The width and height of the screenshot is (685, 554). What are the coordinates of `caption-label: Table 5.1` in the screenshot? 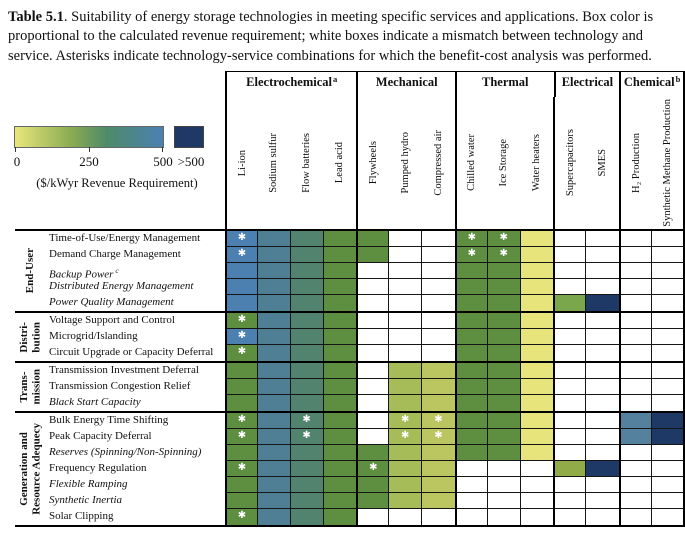 It's located at (36, 17).